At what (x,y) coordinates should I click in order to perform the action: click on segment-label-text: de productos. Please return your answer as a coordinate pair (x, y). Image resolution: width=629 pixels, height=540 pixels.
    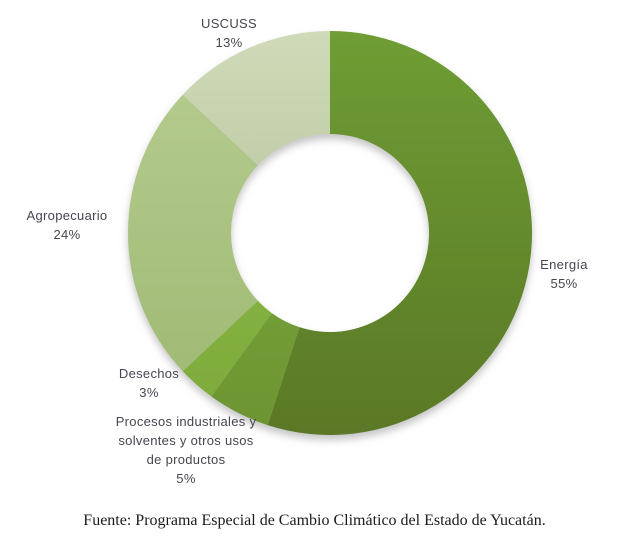
    Looking at the image, I should click on (186, 459).